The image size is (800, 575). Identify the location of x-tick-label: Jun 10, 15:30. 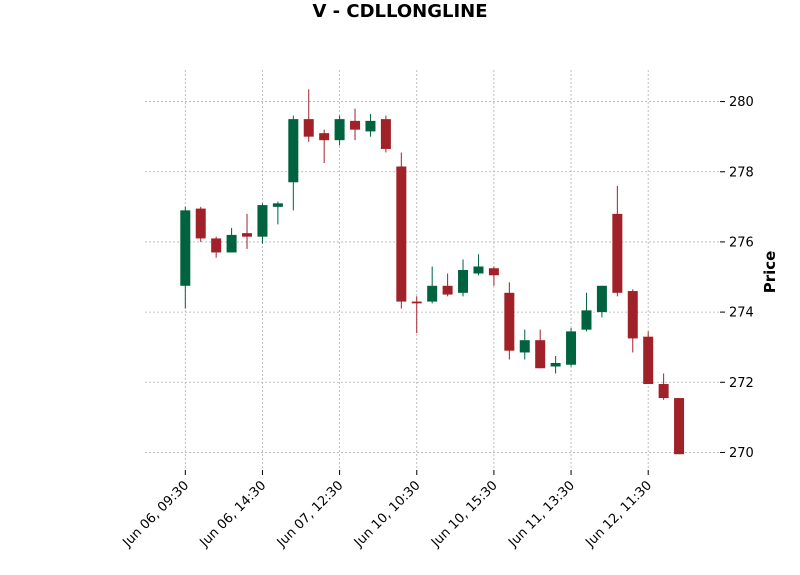
(464, 514).